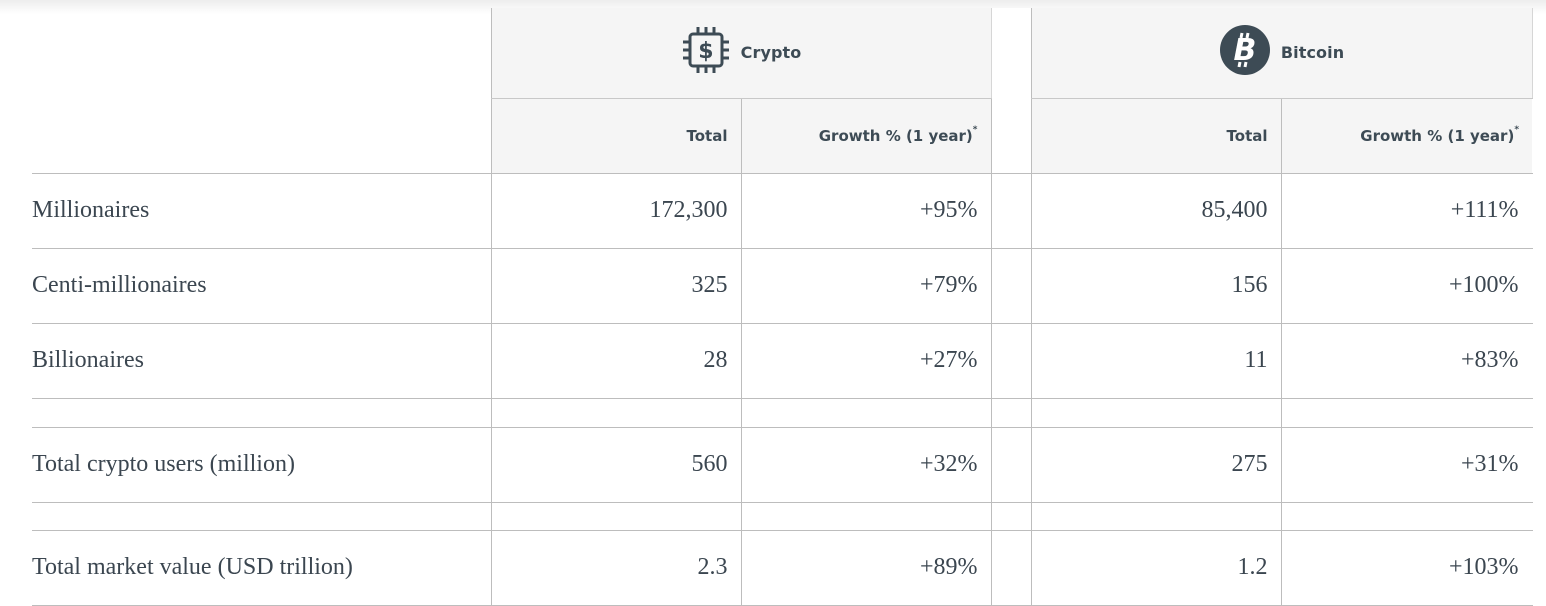  I want to click on bitcoin-icon: B, so click(1245, 52).